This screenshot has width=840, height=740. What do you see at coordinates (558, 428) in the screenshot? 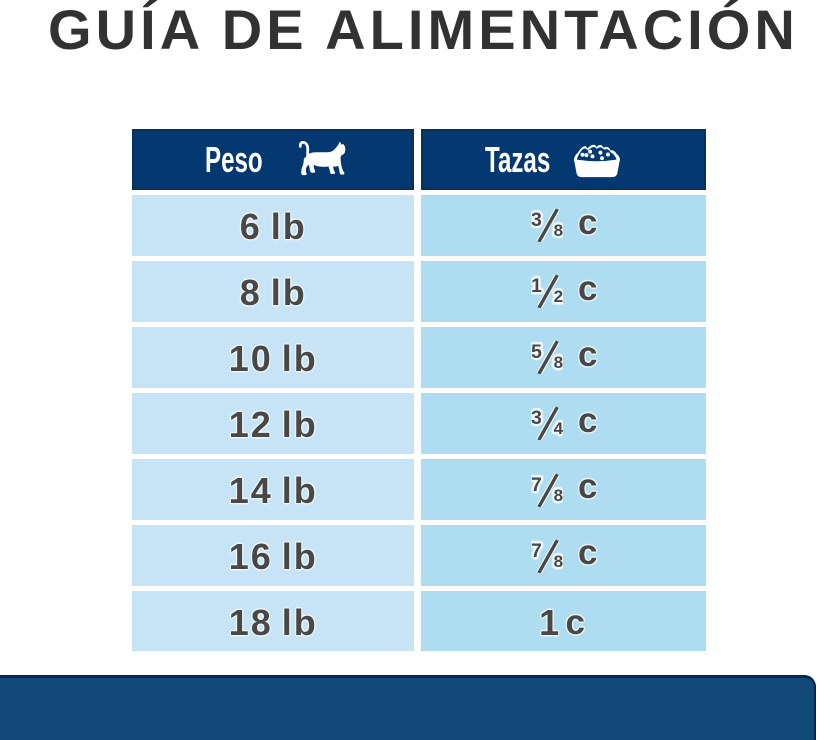
I see `svg-text: 4` at bounding box center [558, 428].